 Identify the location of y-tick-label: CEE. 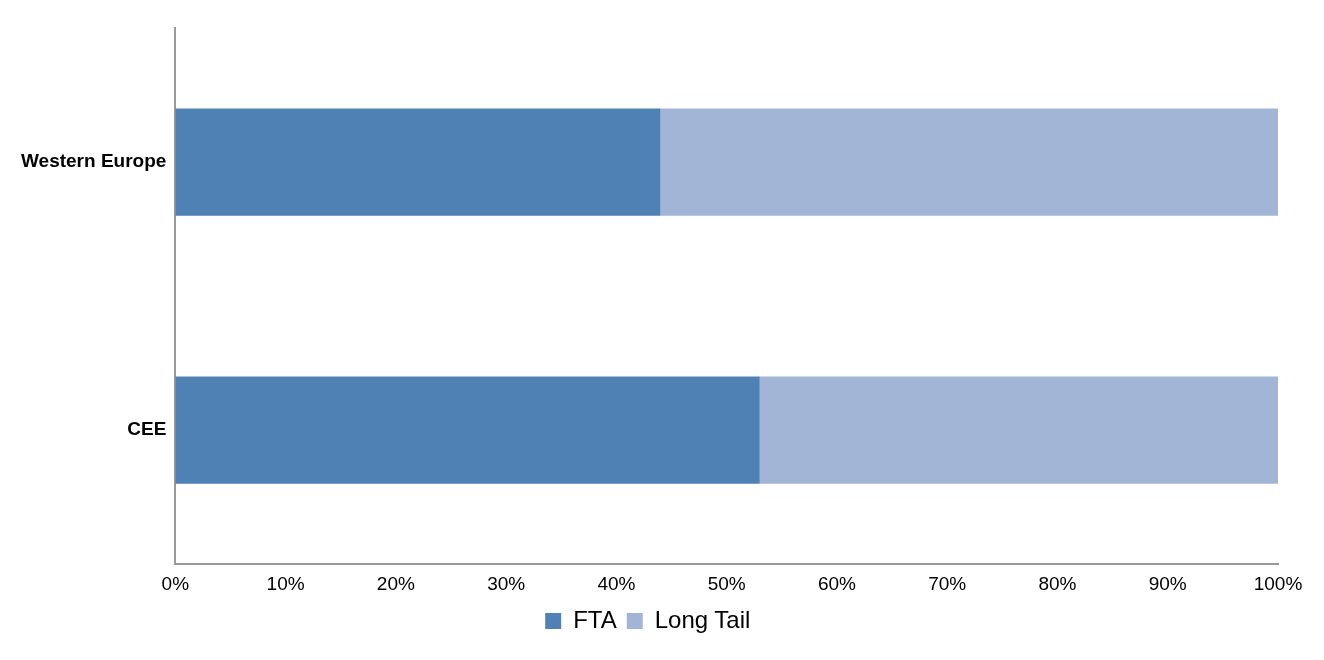
(147, 429).